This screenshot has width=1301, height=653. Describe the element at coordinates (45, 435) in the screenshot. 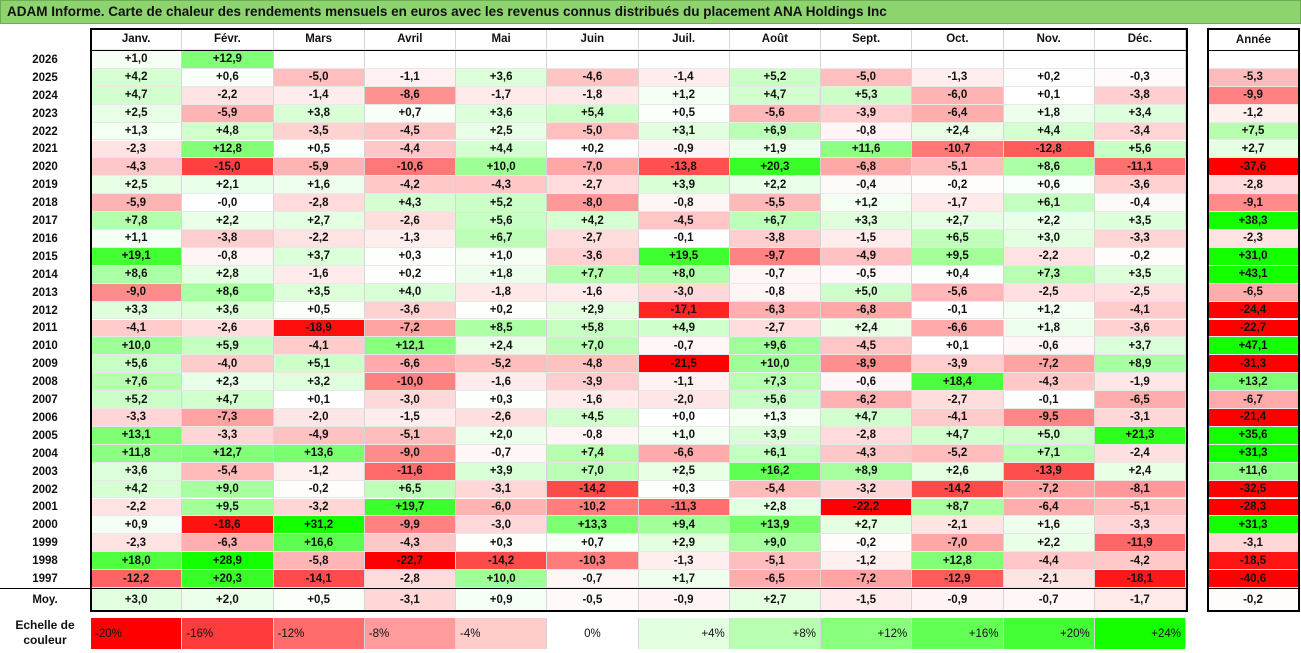

I see `year-label: 2005` at that location.